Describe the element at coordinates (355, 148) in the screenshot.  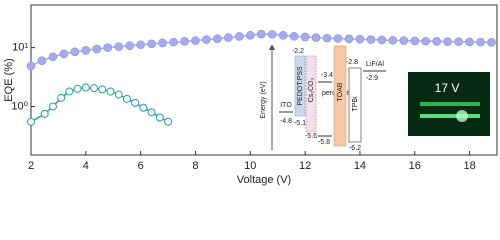
I see `level-value: -6.2` at that location.